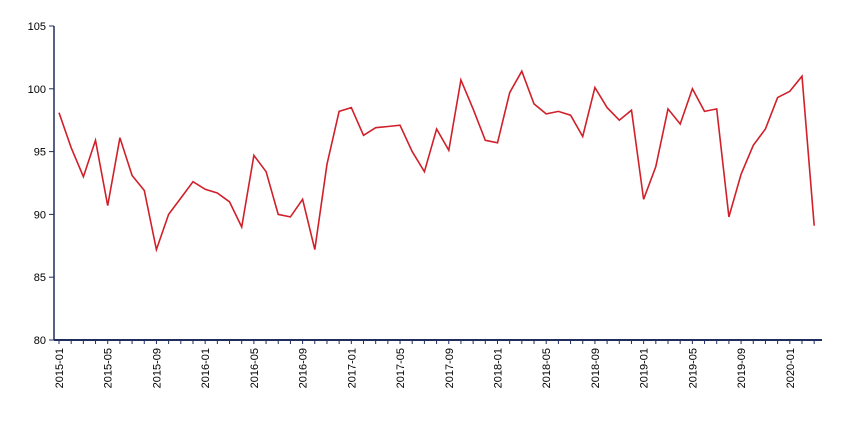  I want to click on x-tick-label: 2016-01, so click(206, 368).